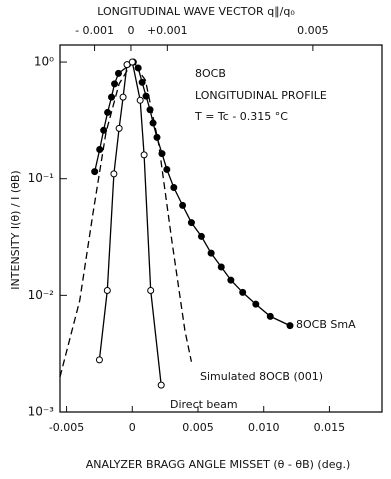 Image resolution: width=391 pixels, height=479 pixels. What do you see at coordinates (210, 73) in the screenshot?
I see `annotation: 8OCB` at bounding box center [210, 73].